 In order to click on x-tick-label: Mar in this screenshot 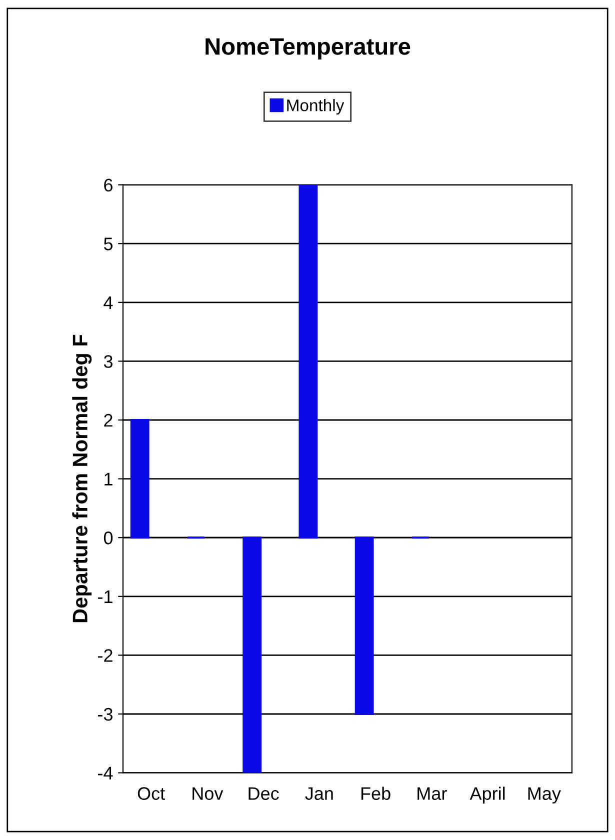, I will do `click(432, 793)`.